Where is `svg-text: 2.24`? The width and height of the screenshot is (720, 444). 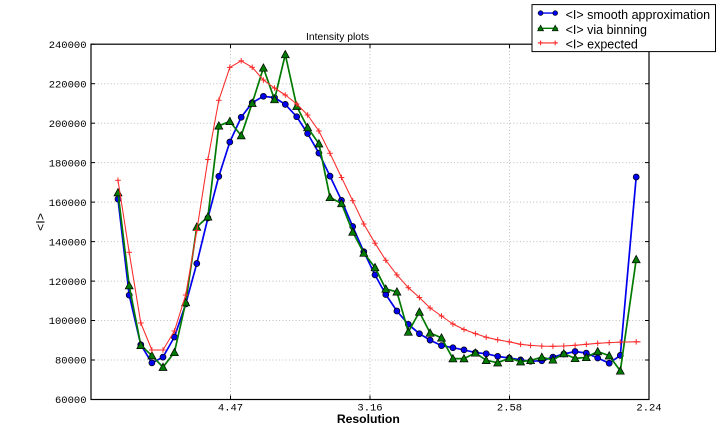
svg-text: 2.24 is located at coordinates (648, 409).